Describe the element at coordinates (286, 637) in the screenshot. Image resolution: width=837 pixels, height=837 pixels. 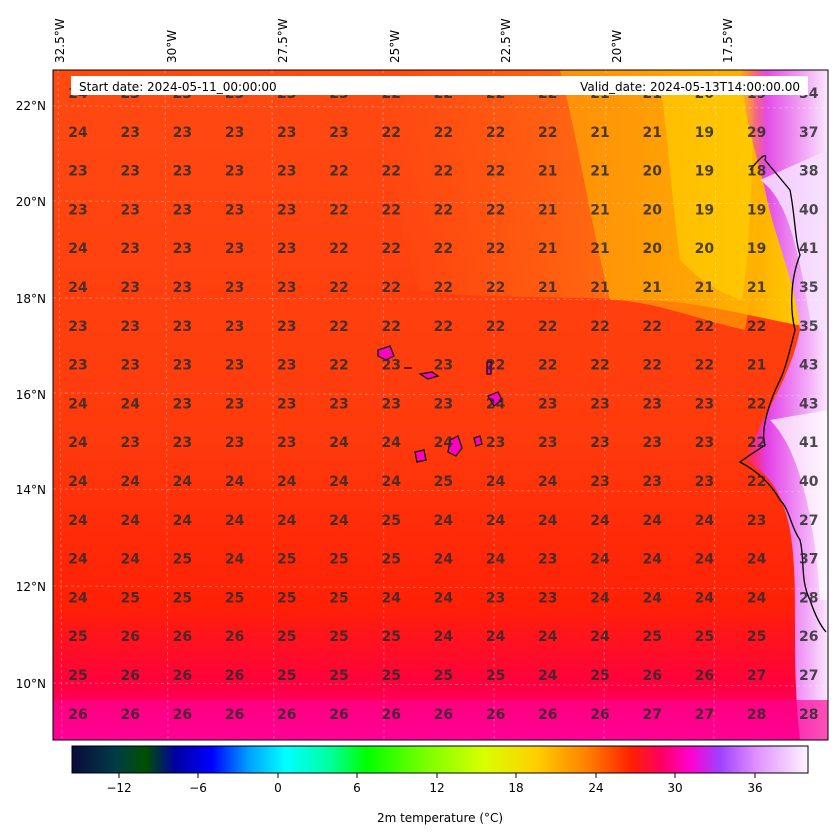
I see `grid-value-r14-c4: 25` at that location.